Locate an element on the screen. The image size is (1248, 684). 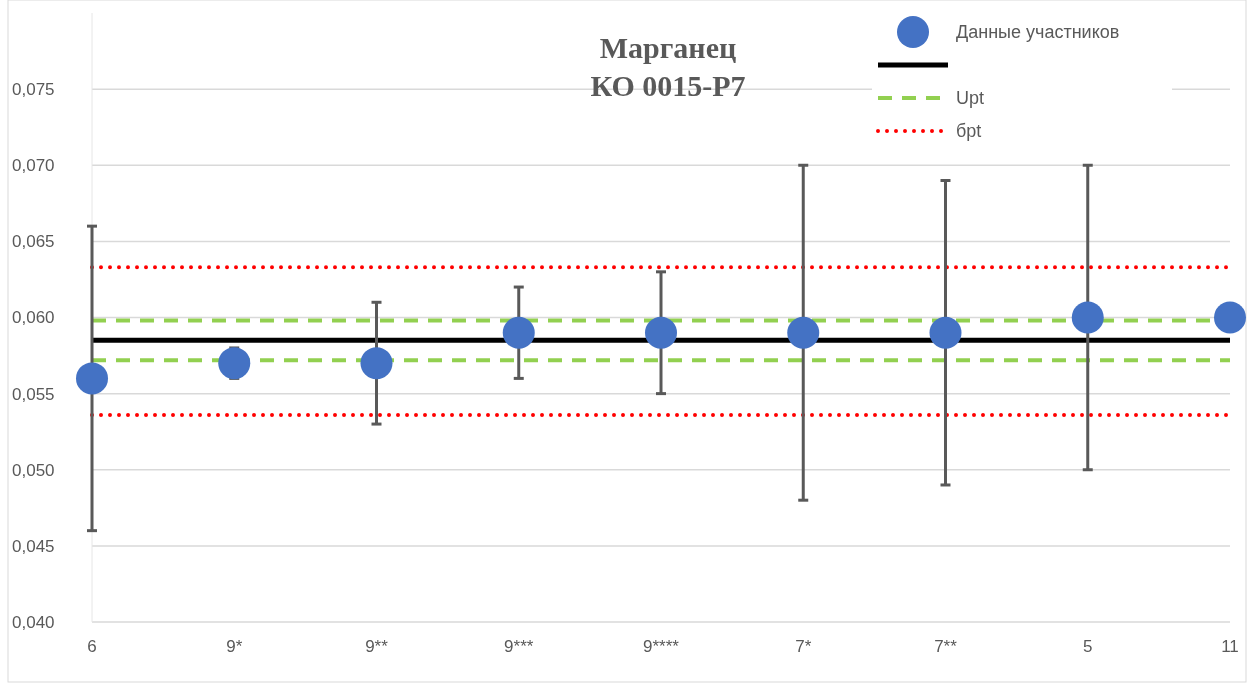
y-tick-label: 0,075 is located at coordinates (33, 90).